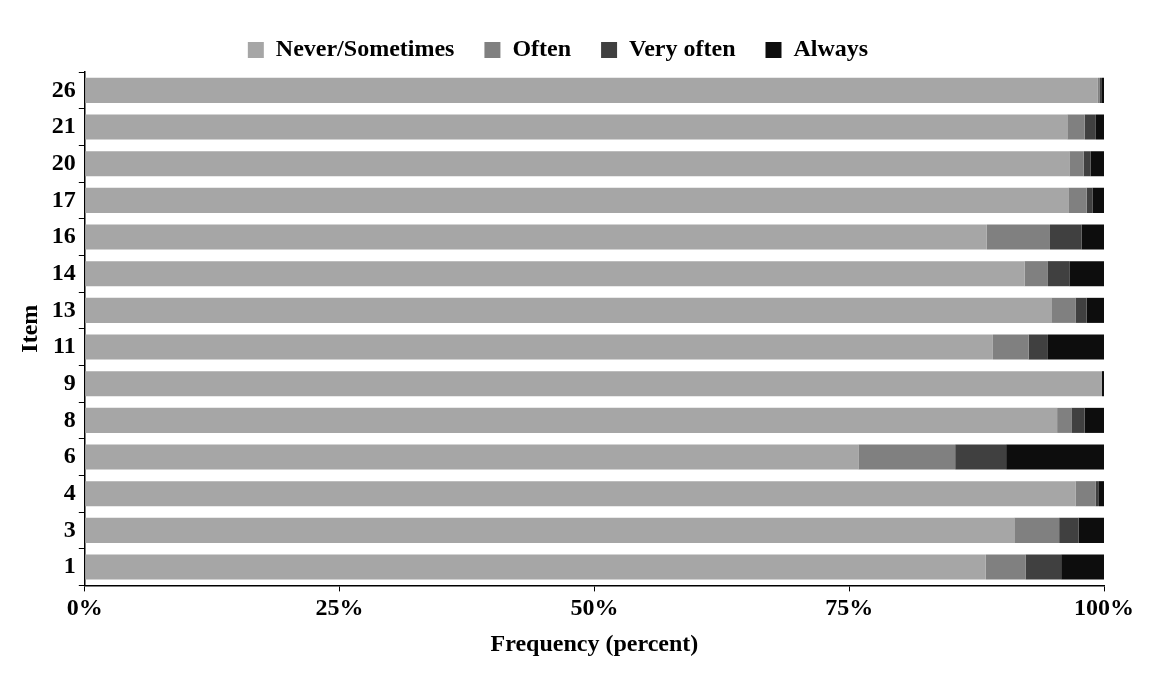 The height and width of the screenshot is (675, 1152). Describe the element at coordinates (542, 48) in the screenshot. I see `legend-label: Often` at that location.